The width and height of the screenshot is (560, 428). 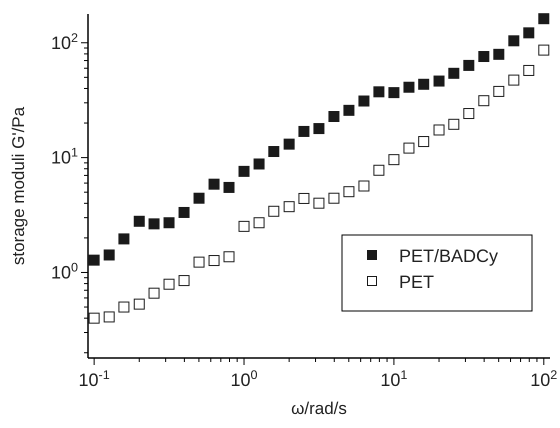 What do you see at coordinates (18, 186) in the screenshot?
I see `y-axis-title: storage moduli G'/Pa` at bounding box center [18, 186].